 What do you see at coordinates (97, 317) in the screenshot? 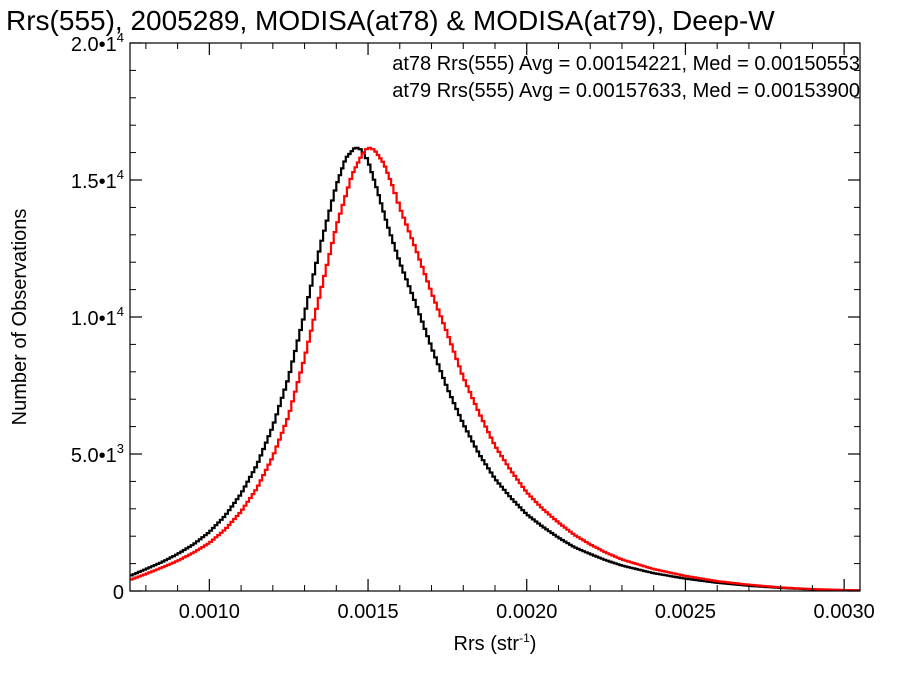
I see `y-tick-label: 1.0•14` at bounding box center [97, 317].